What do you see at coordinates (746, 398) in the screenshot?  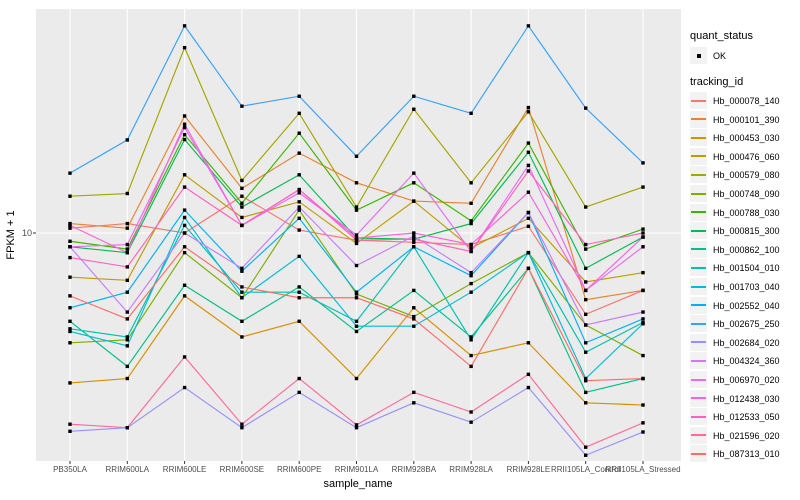 I see `legend-label-Hb_012438_030: Hb_012438_030` at bounding box center [746, 398].